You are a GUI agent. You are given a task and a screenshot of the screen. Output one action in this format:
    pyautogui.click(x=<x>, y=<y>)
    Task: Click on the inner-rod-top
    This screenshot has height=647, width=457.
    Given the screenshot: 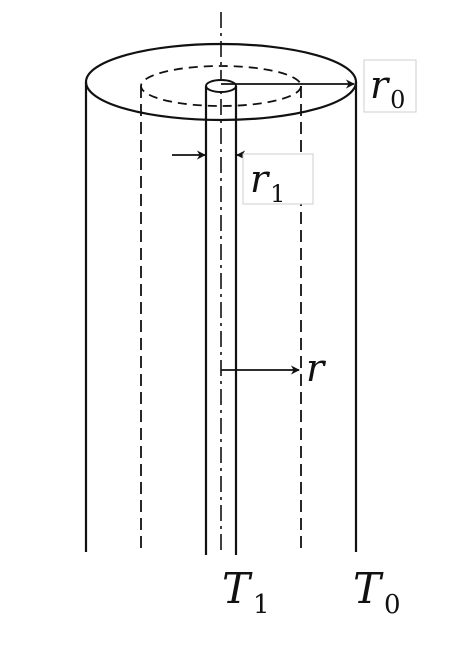 What is the action you would take?
    pyautogui.click(x=221, y=86)
    